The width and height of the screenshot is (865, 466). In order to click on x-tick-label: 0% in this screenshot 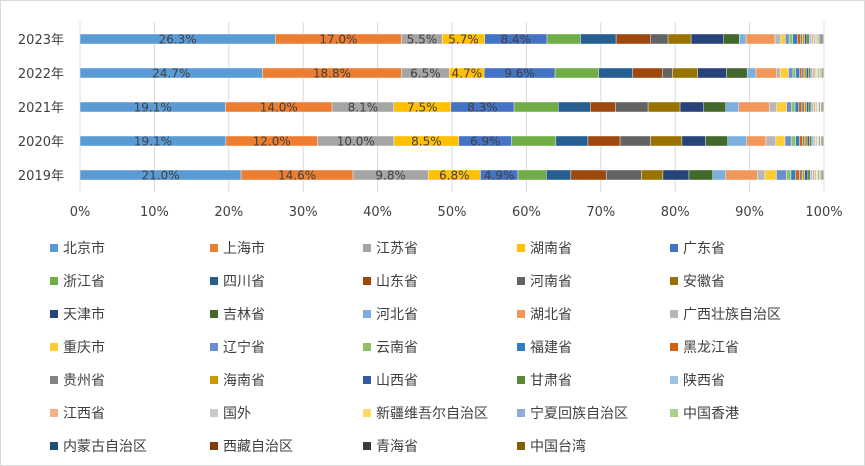, I will do `click(80, 212)`.